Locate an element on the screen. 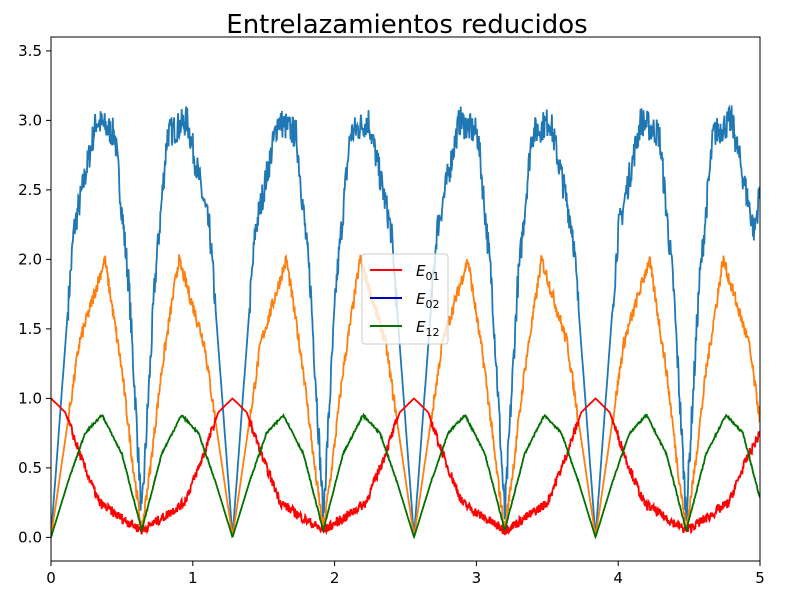  y-tick-label: 1.5 is located at coordinates (30, 329).